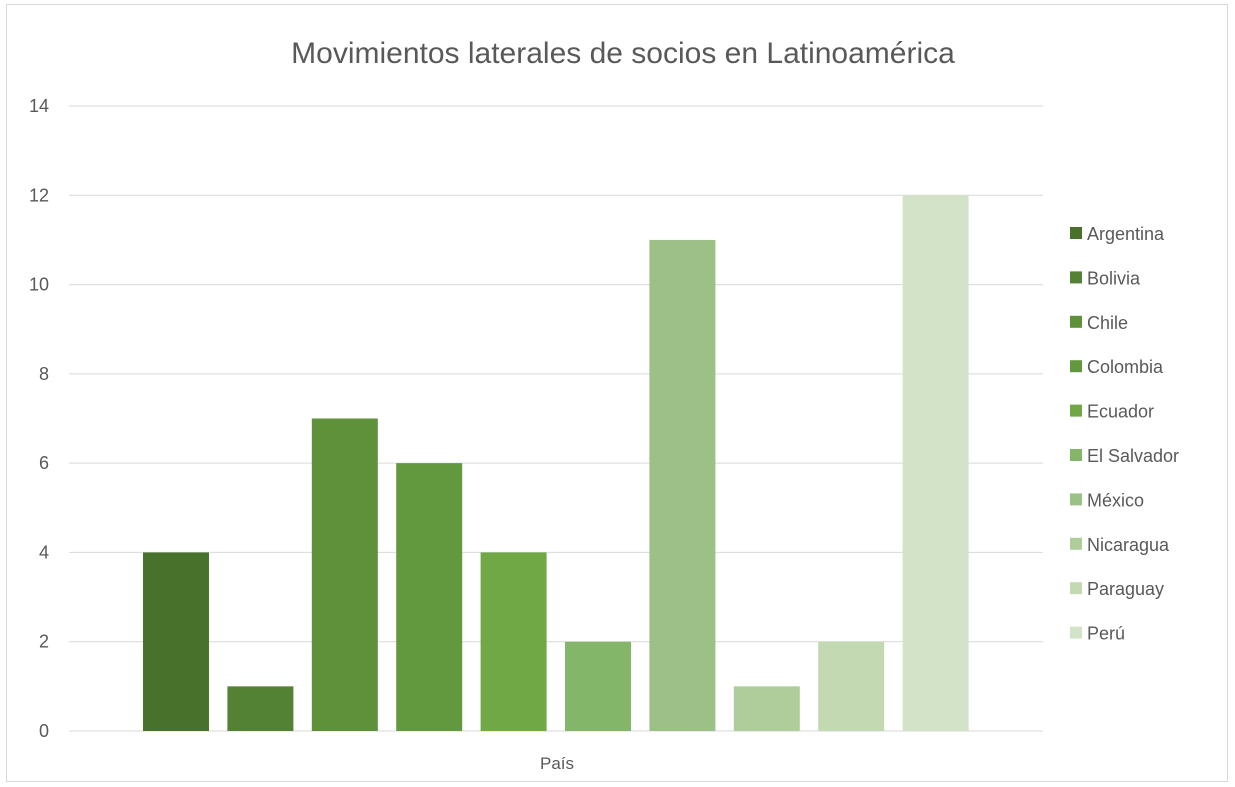 Image resolution: width=1235 pixels, height=787 pixels. Describe the element at coordinates (429, 597) in the screenshot. I see `bar-colombia` at that location.